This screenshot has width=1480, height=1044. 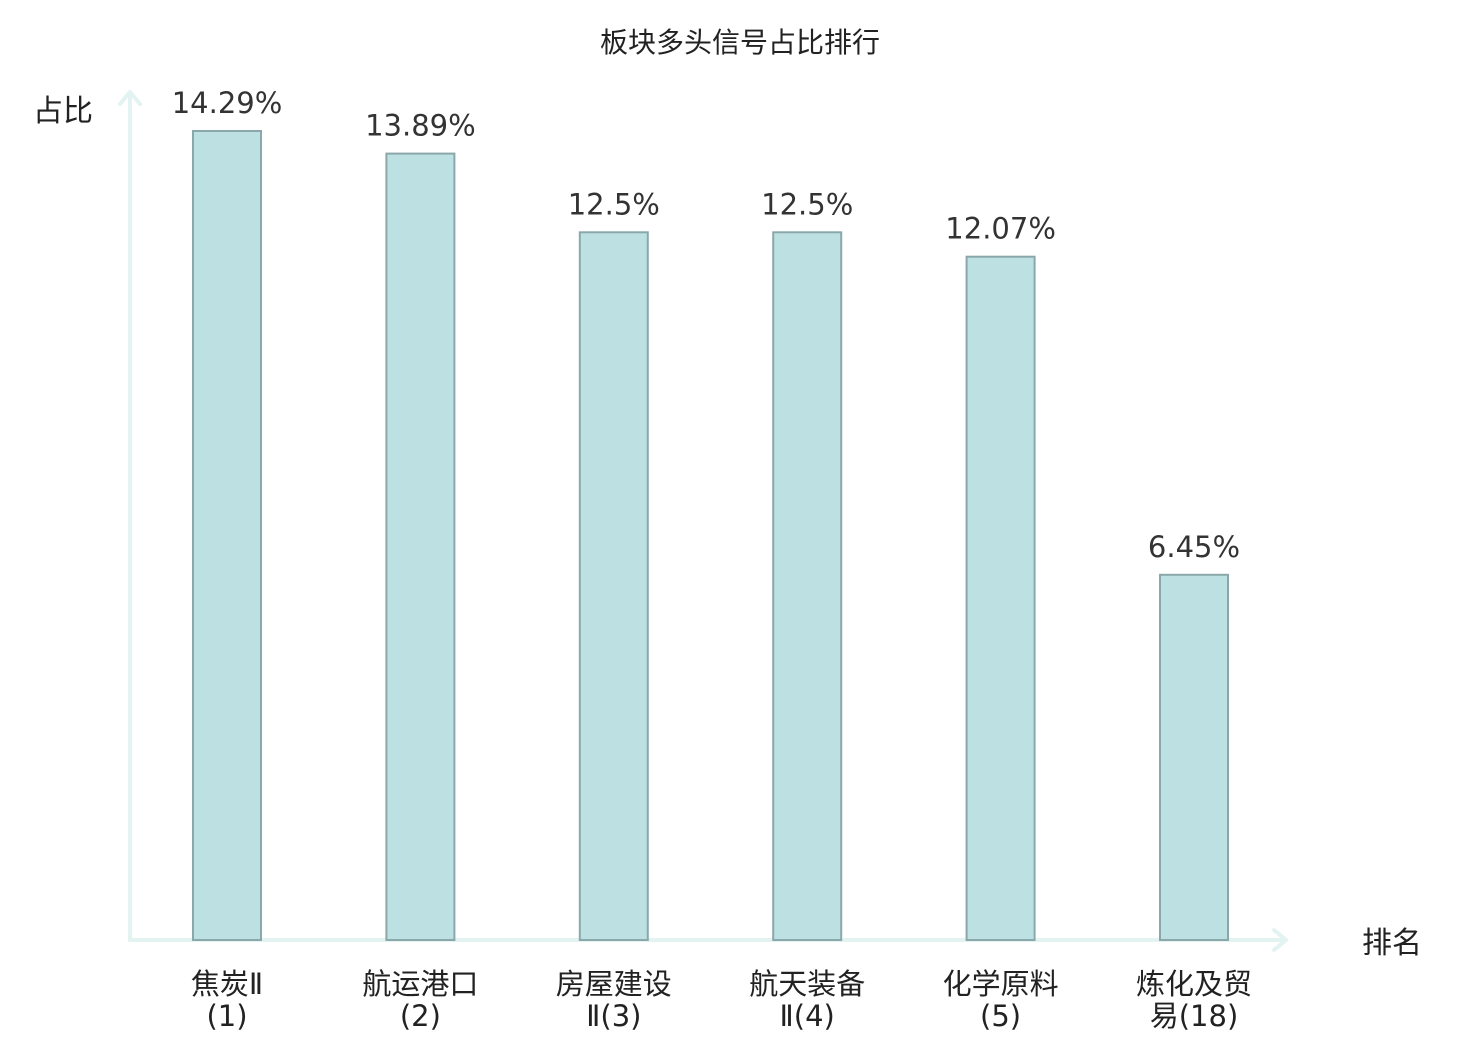 What do you see at coordinates (807, 984) in the screenshot?
I see `tick-label-line-4-1: 航天装备` at bounding box center [807, 984].